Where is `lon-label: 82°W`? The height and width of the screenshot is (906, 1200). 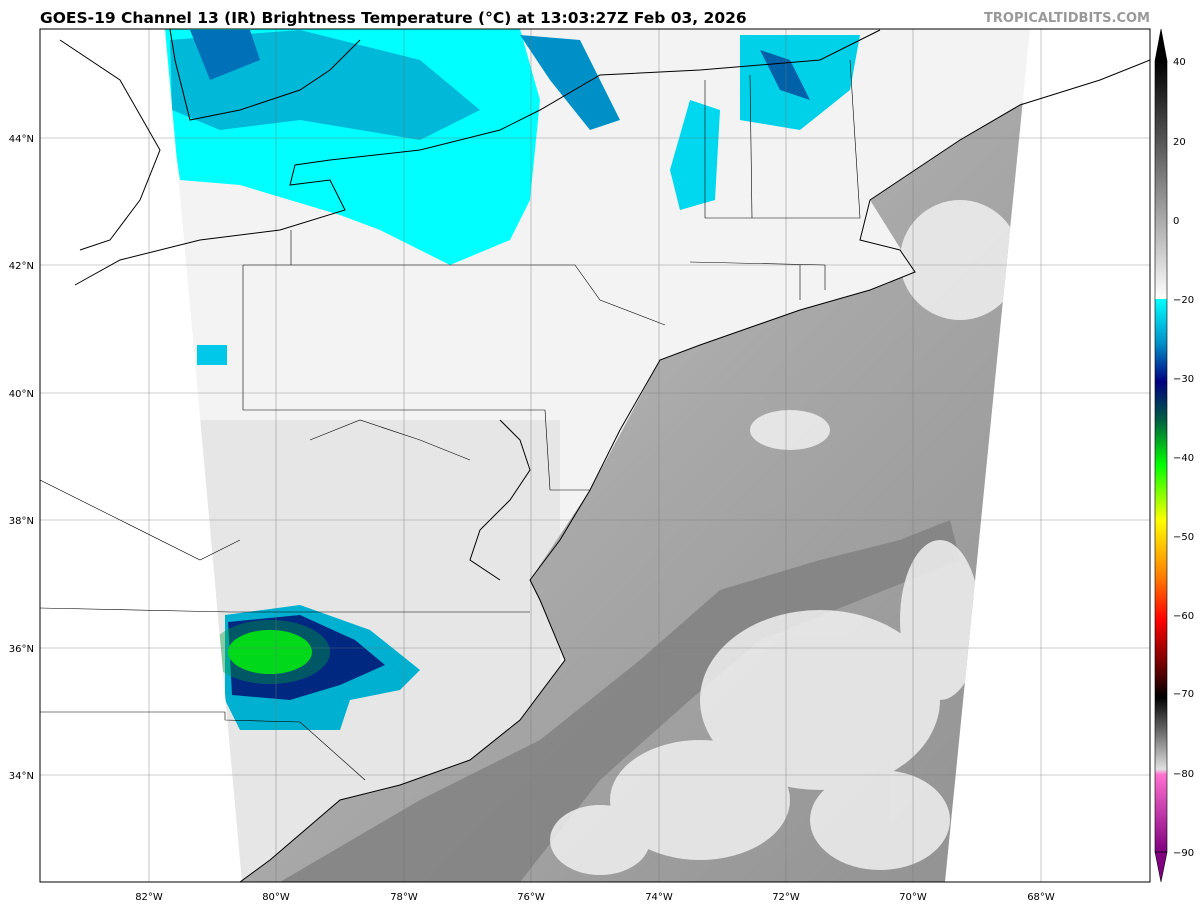
lon-label: 82°W is located at coordinates (149, 897).